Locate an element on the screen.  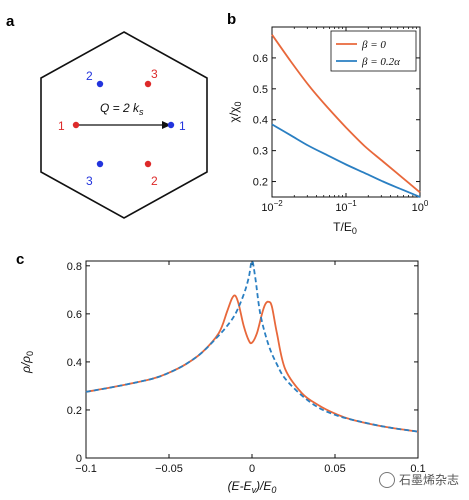
point-3-red-label: 3 is located at coordinates (154, 74).